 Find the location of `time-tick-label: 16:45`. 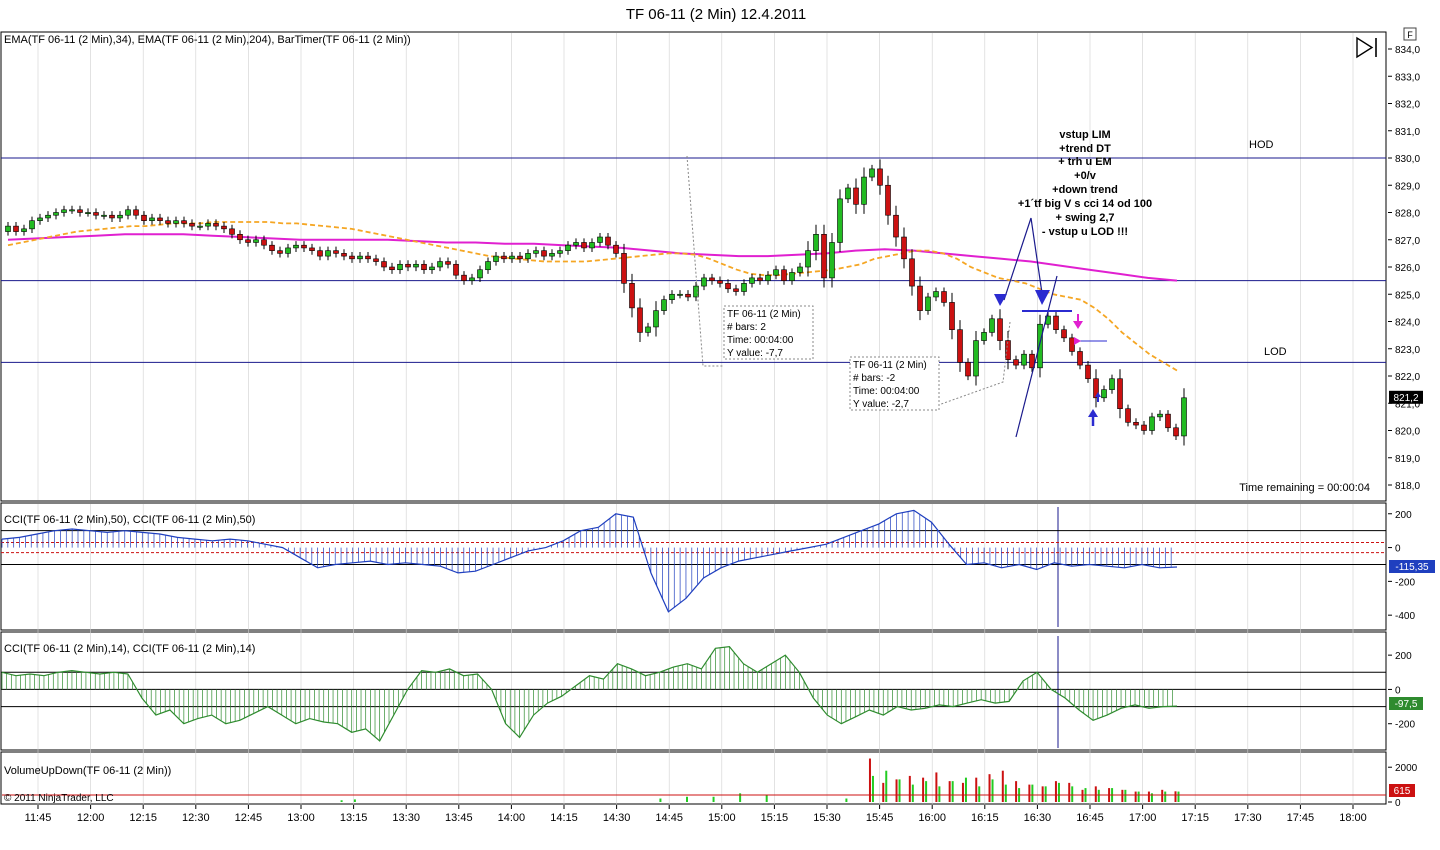

time-tick-label: 16:45 is located at coordinates (1090, 818).